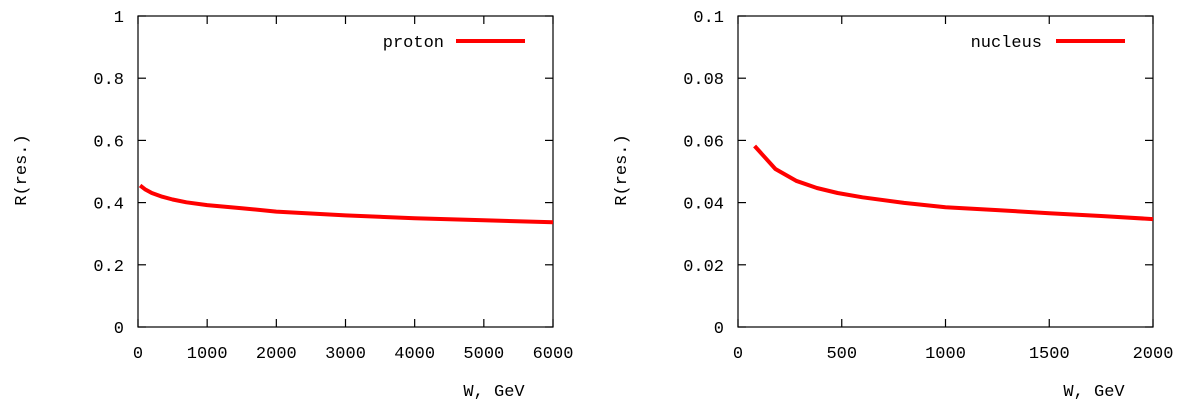 This screenshot has height=401, width=1198. Describe the element at coordinates (483, 354) in the screenshot. I see `x-tick-label: 5000` at that location.